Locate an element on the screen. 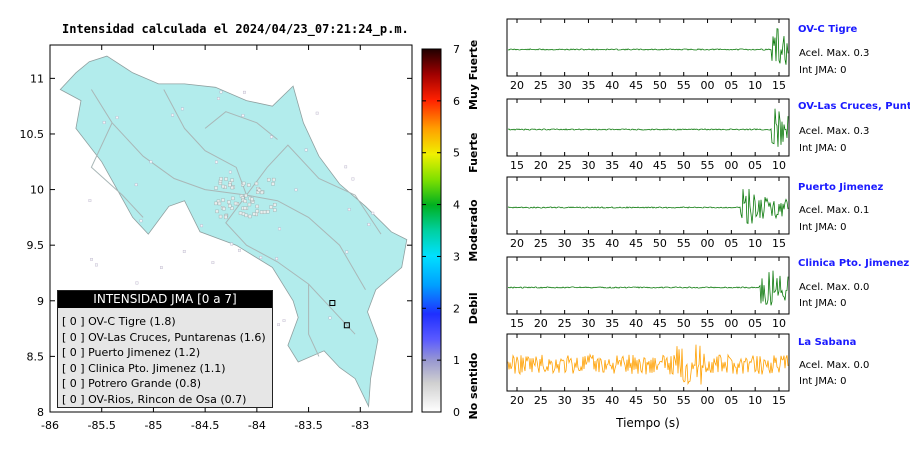 Image resolution: width=910 pixels, height=464 pixels. legend-item: [ 0 ] Clinica Pto. Jimenez (1.1) is located at coordinates (144, 368).